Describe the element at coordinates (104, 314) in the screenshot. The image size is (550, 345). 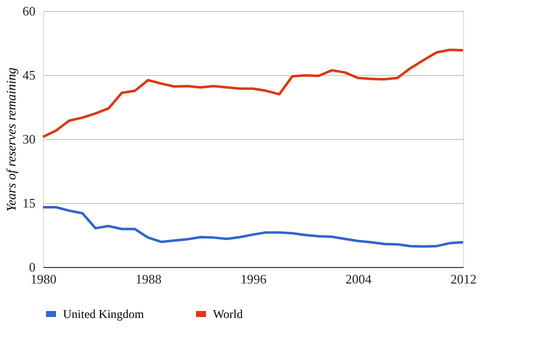
I see `legend-label: United Kingdom` at that location.